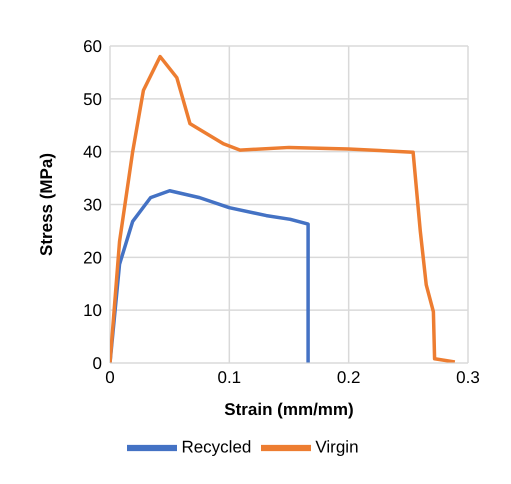 This screenshot has width=511, height=484. I want to click on y-tick-label: 30, so click(92, 205).